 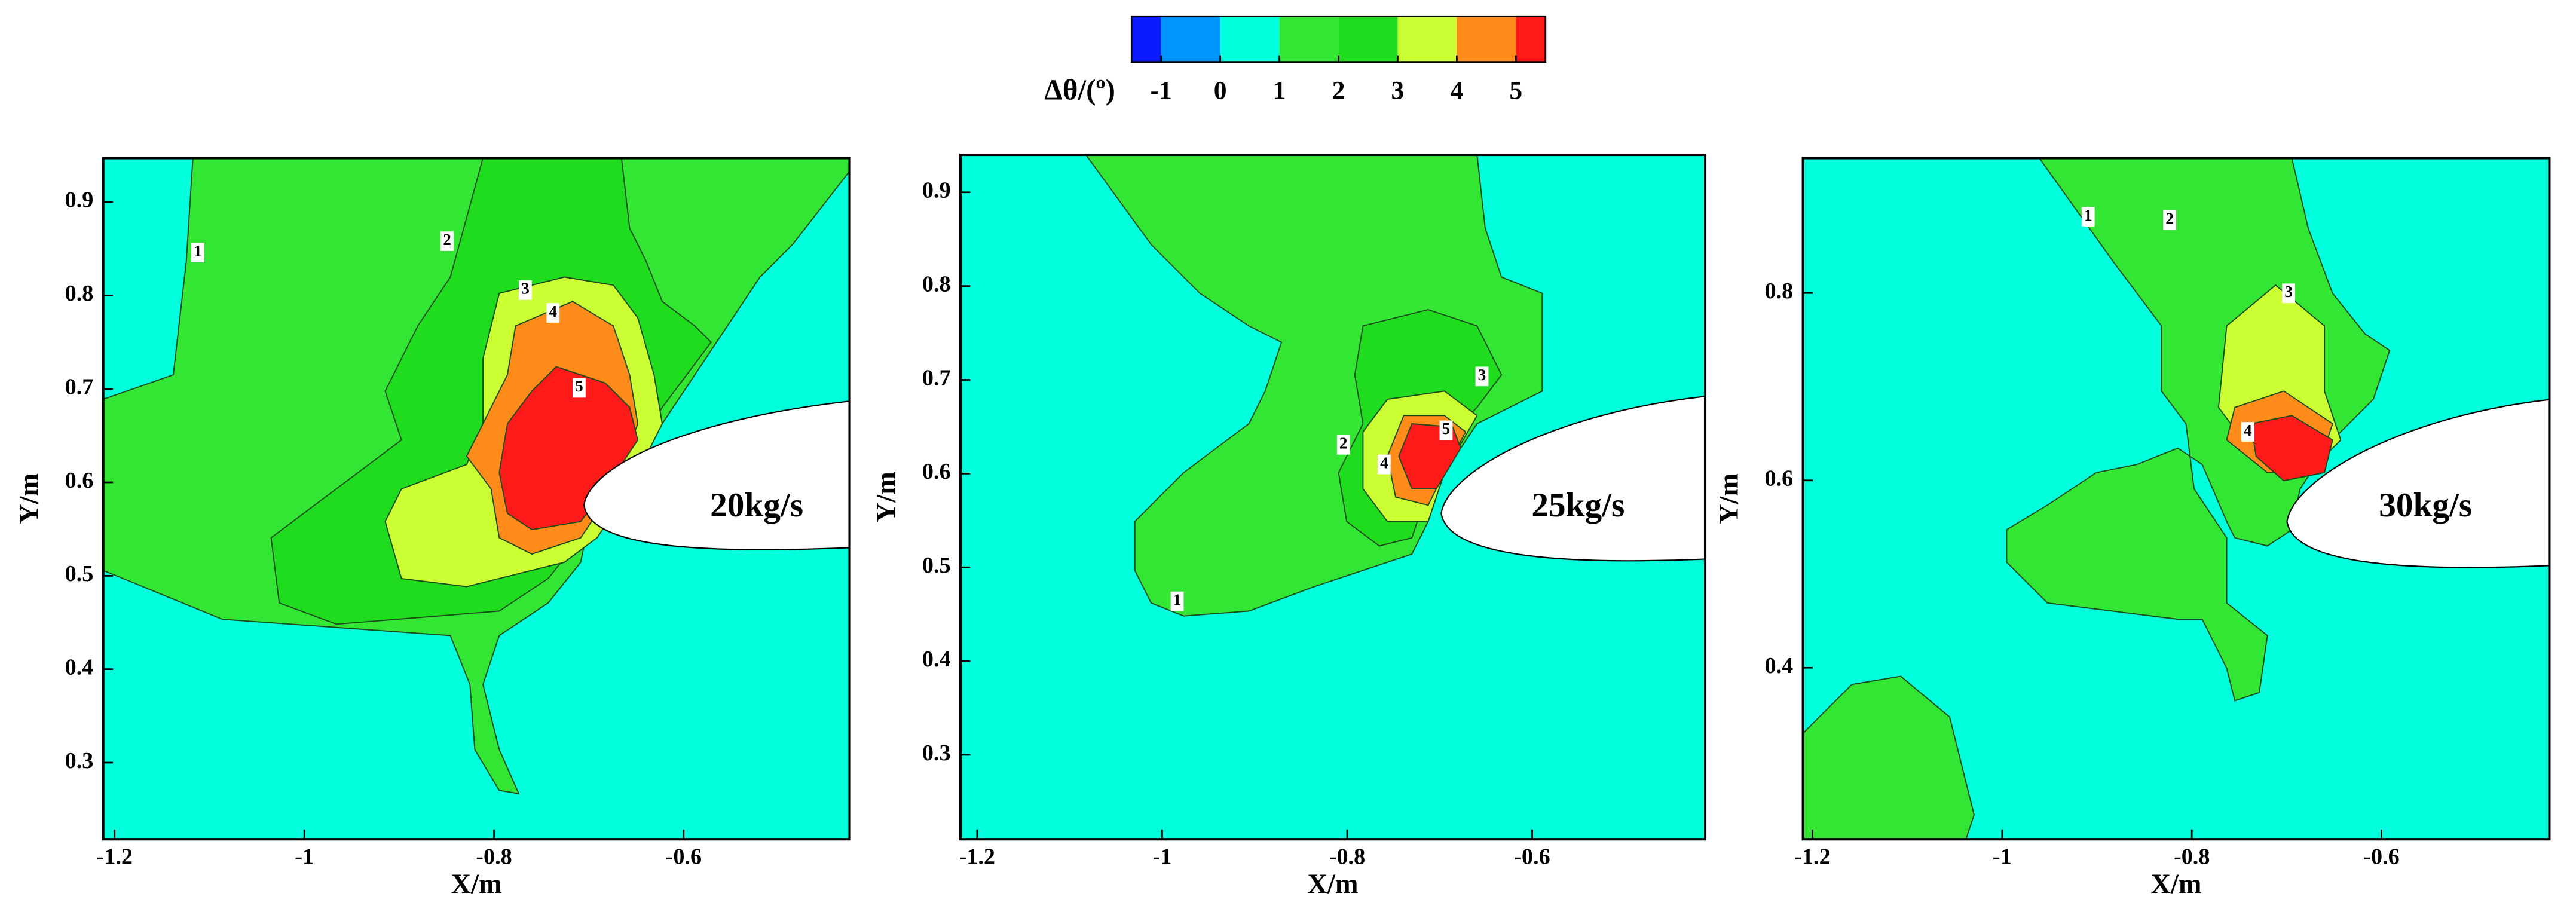 What do you see at coordinates (1515, 90) in the screenshot?
I see `colorbar-tick-label: 5` at bounding box center [1515, 90].